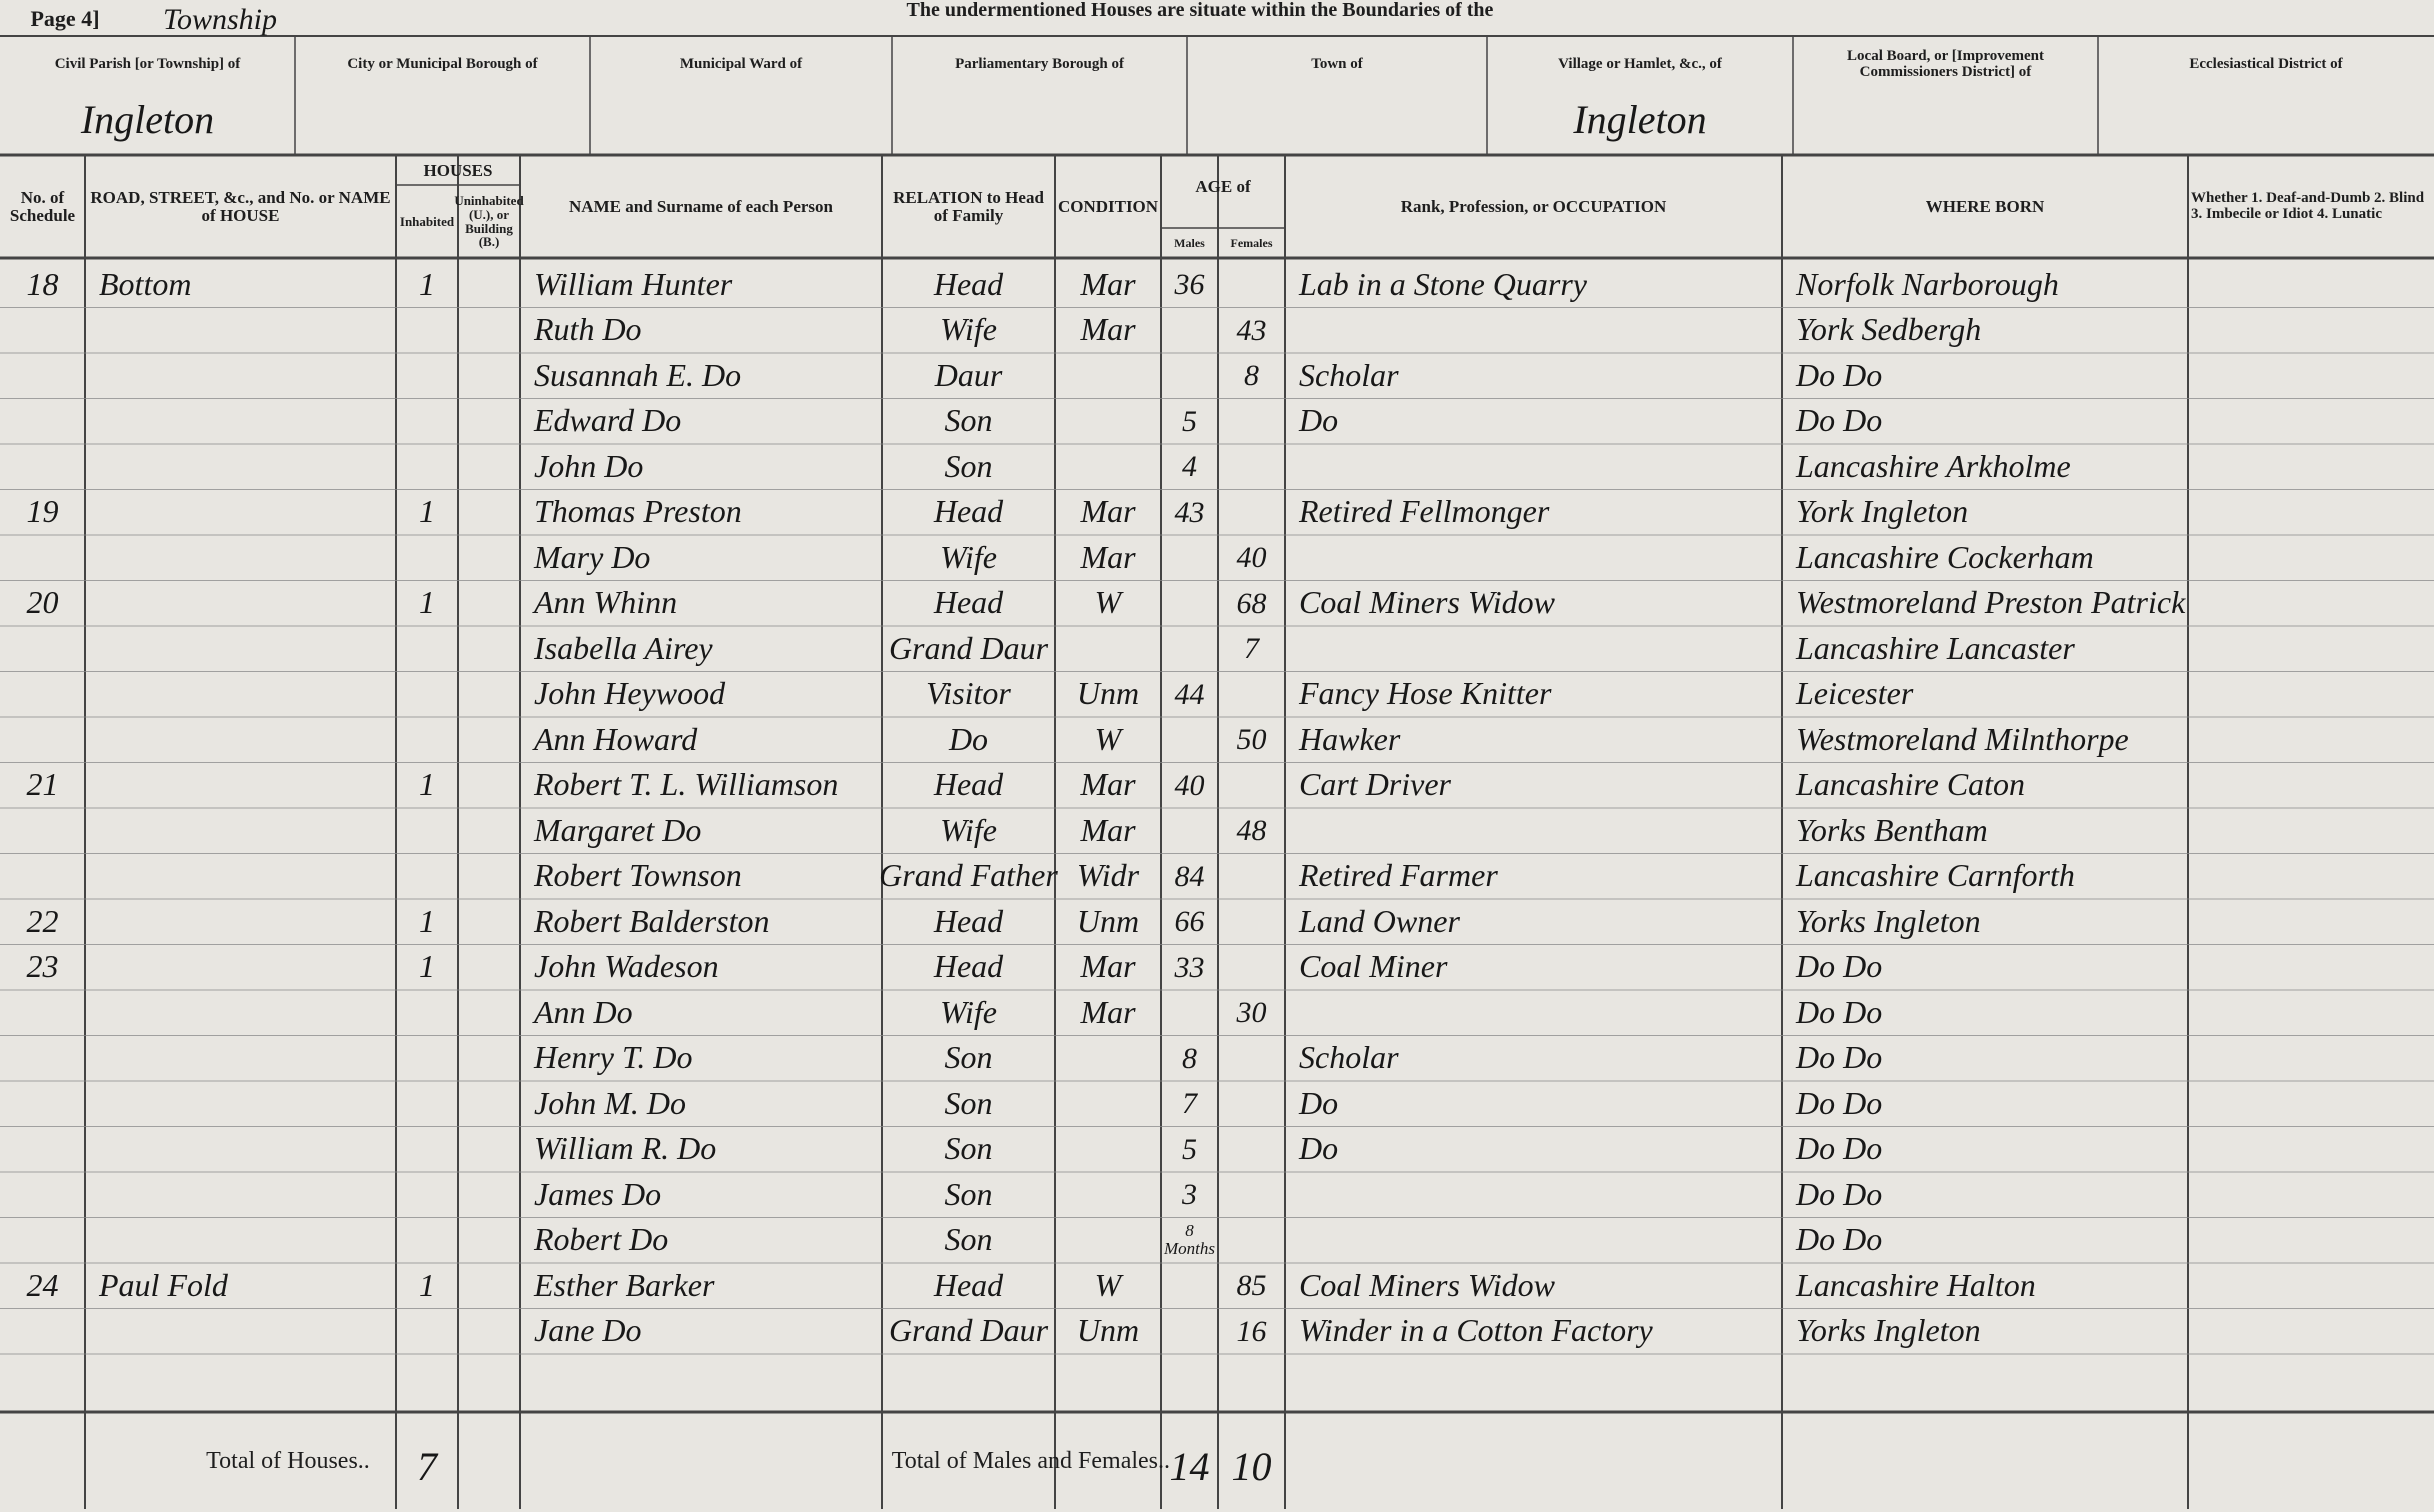 The height and width of the screenshot is (1512, 2434). What do you see at coordinates (630, 693) in the screenshot?
I see `cell-name: John Heywood` at bounding box center [630, 693].